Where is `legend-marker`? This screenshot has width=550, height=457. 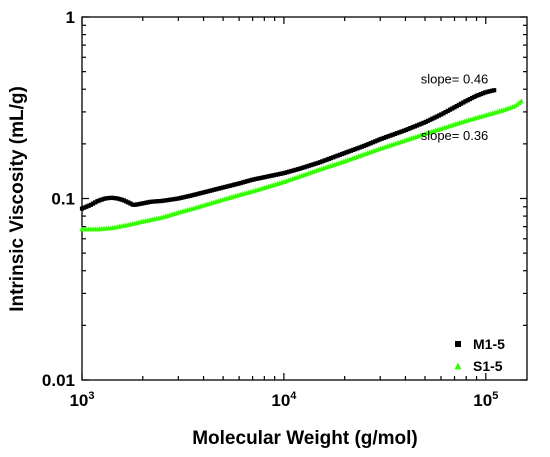
legend-marker is located at coordinates (458, 344).